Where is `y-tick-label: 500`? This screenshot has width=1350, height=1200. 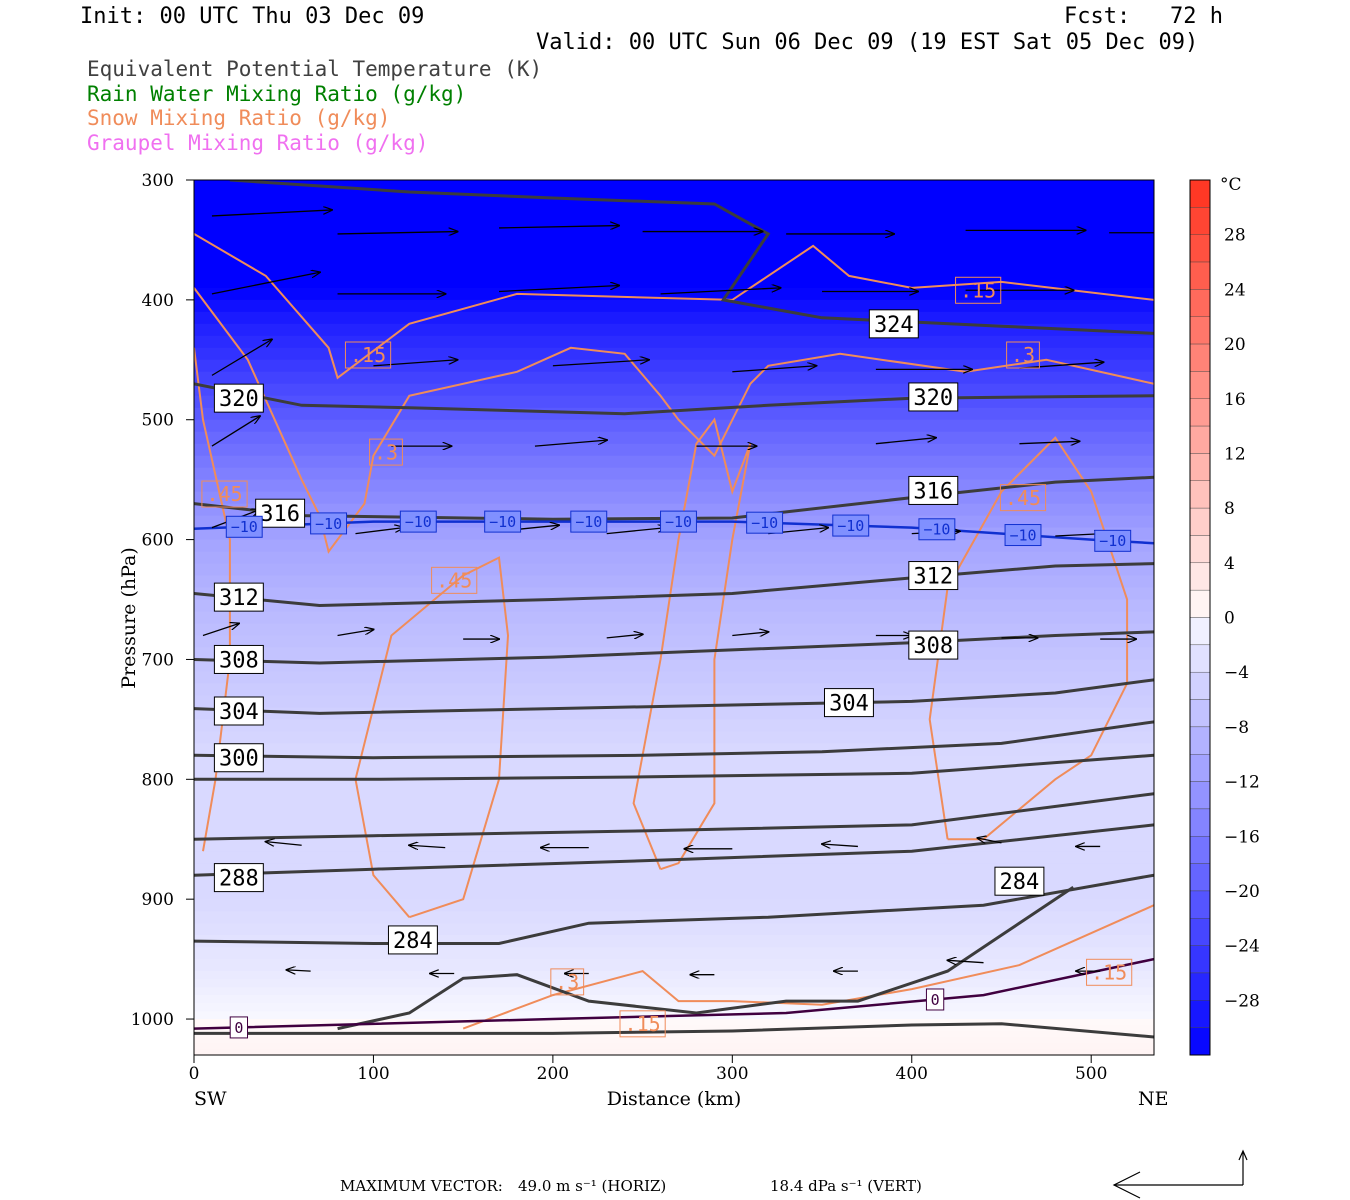
y-tick-label: 500 is located at coordinates (158, 421).